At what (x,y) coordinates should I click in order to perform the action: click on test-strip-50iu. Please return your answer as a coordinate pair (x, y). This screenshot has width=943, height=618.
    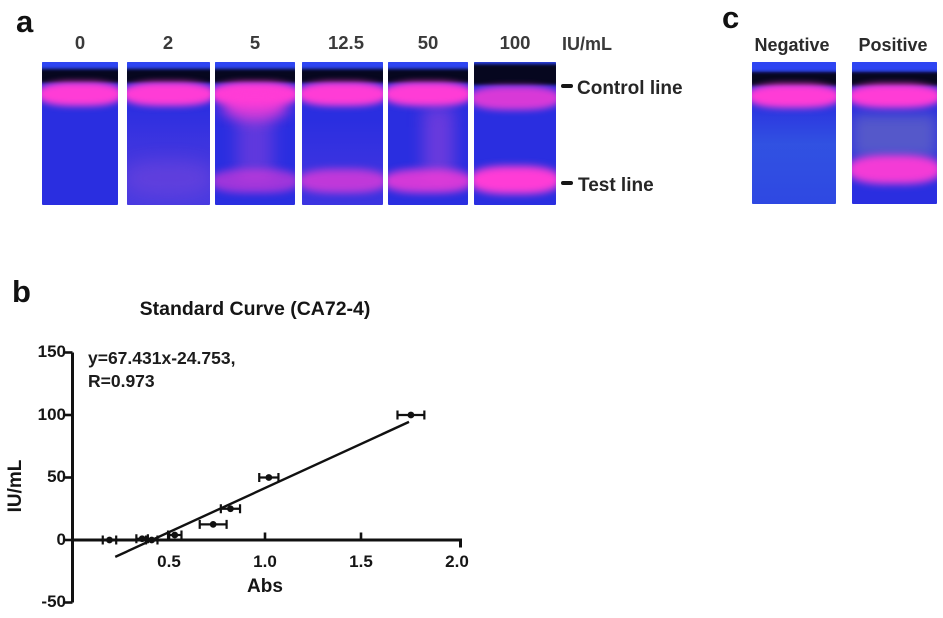
    Looking at the image, I should click on (428, 133).